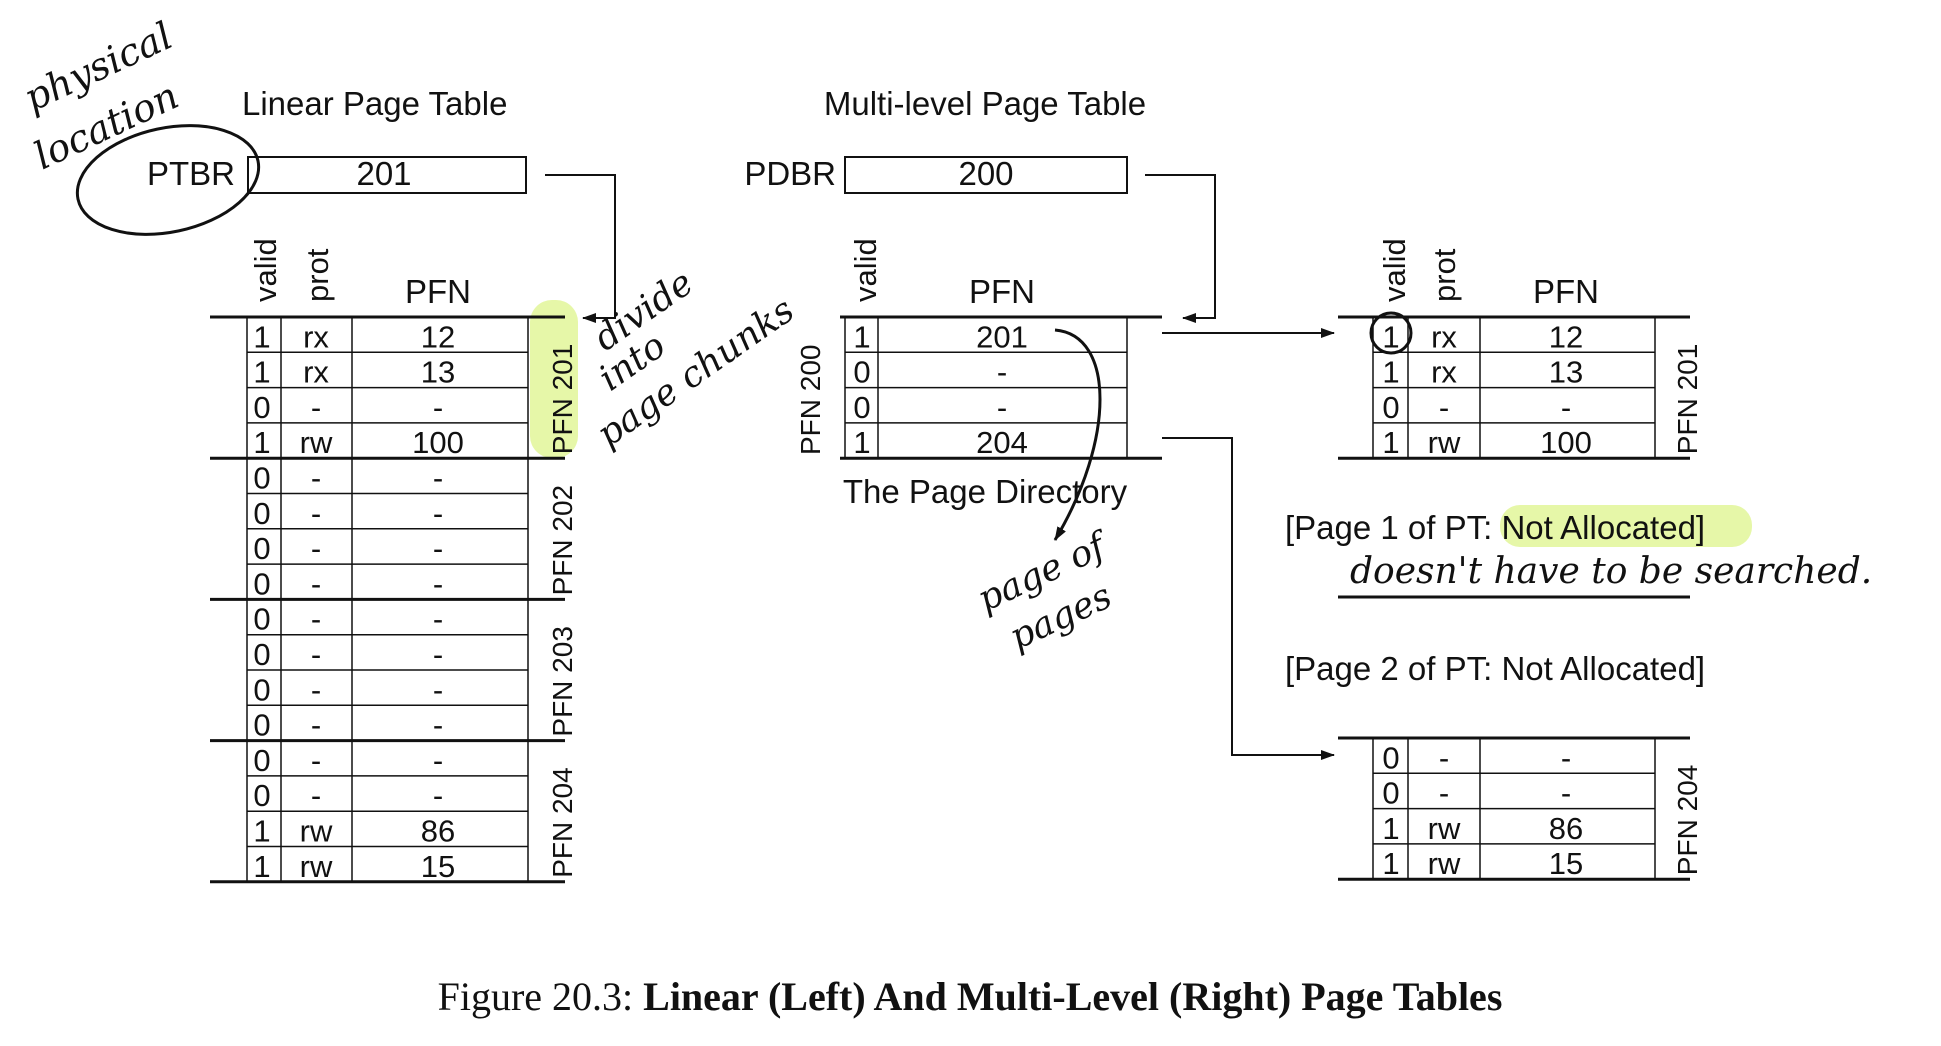  I want to click on ptbr-arrow, so click(580, 248).